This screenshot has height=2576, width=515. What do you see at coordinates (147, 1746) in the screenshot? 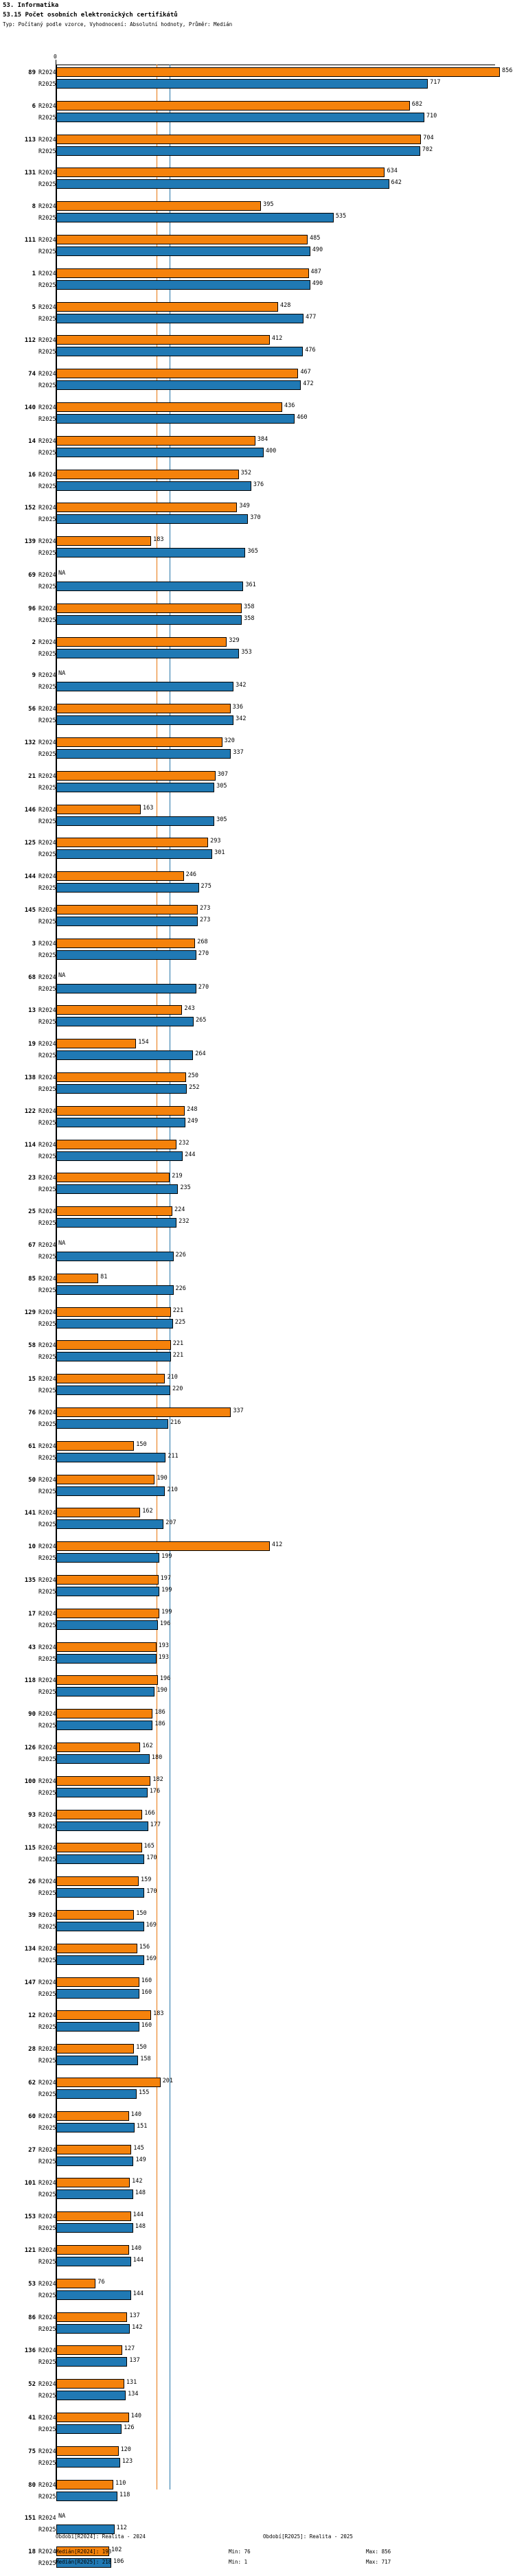
I see `bar-value-label: 162` at bounding box center [147, 1746].